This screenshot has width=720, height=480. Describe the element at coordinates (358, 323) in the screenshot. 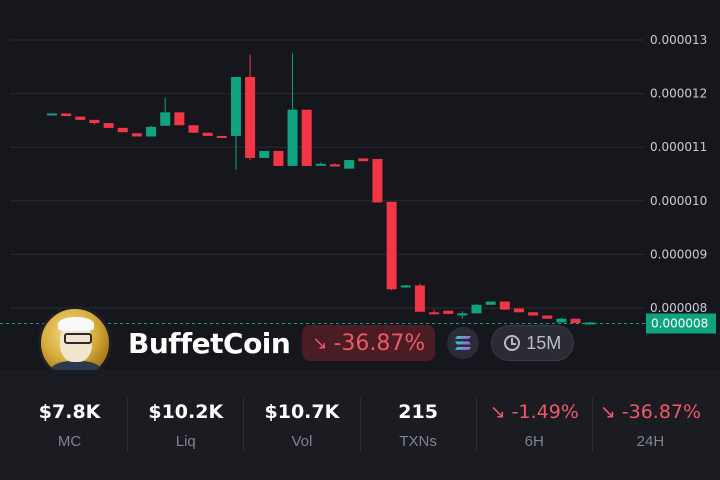

I see `current-price-line: 0.000008` at that location.